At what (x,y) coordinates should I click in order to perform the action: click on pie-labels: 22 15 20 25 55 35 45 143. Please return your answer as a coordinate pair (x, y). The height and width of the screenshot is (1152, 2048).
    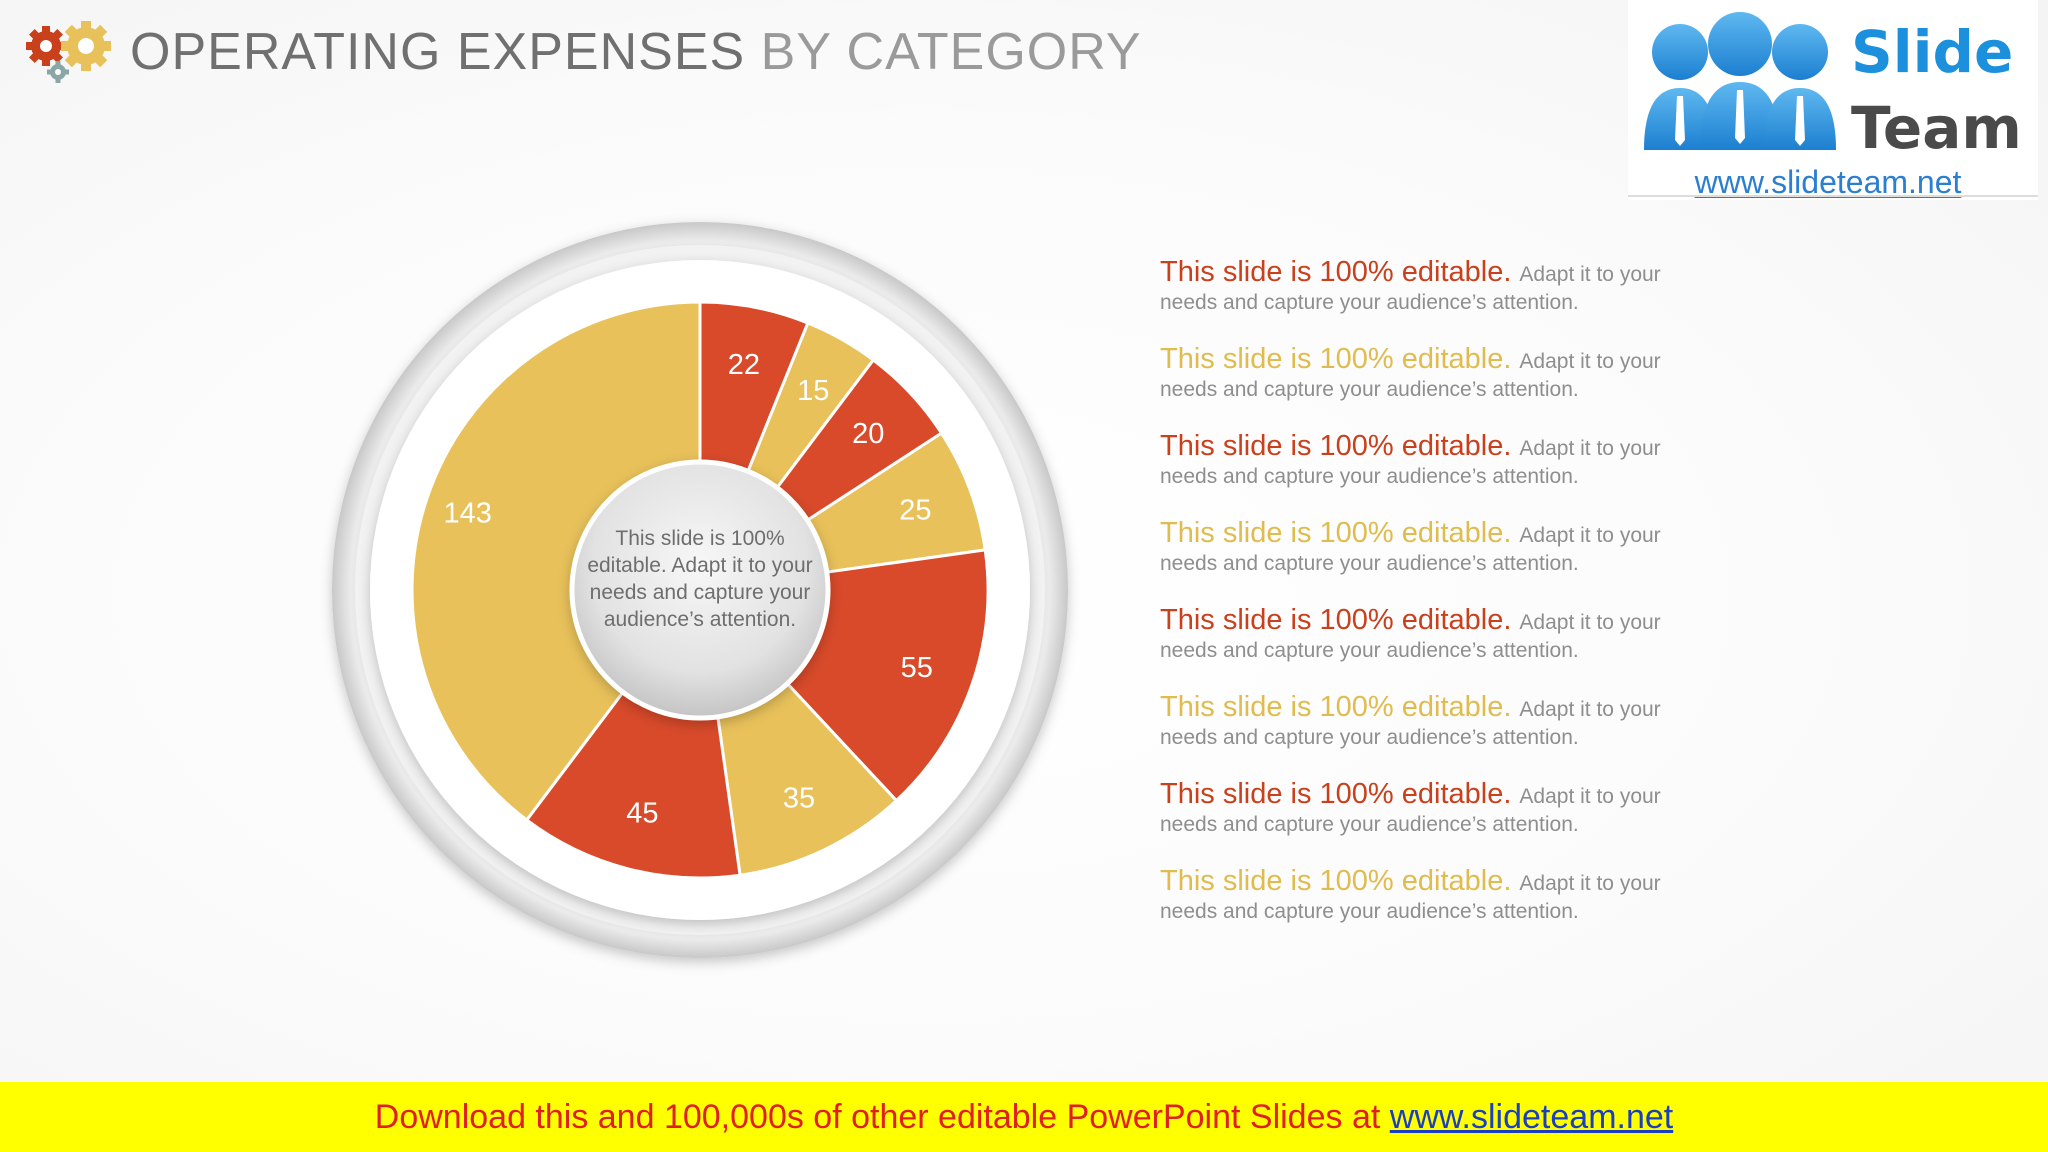
    Looking at the image, I should click on (687, 589).